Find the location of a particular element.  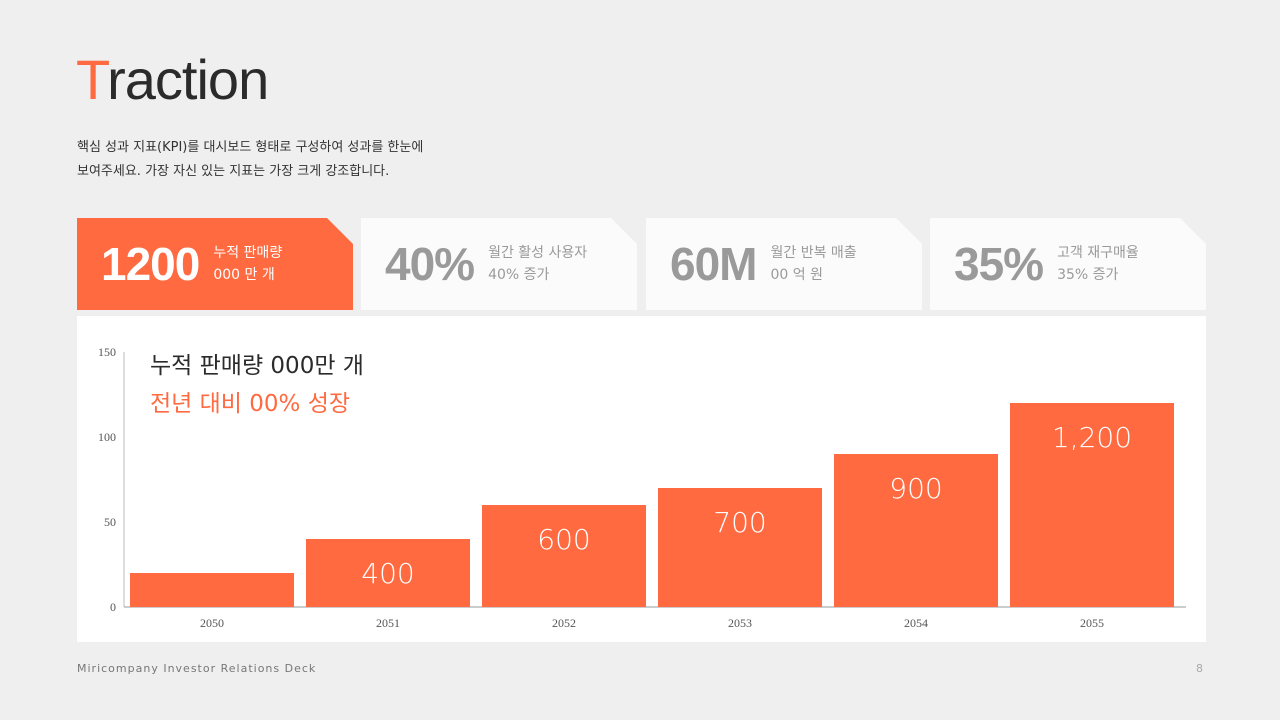

y-tick-label: 150 is located at coordinates (107, 352).